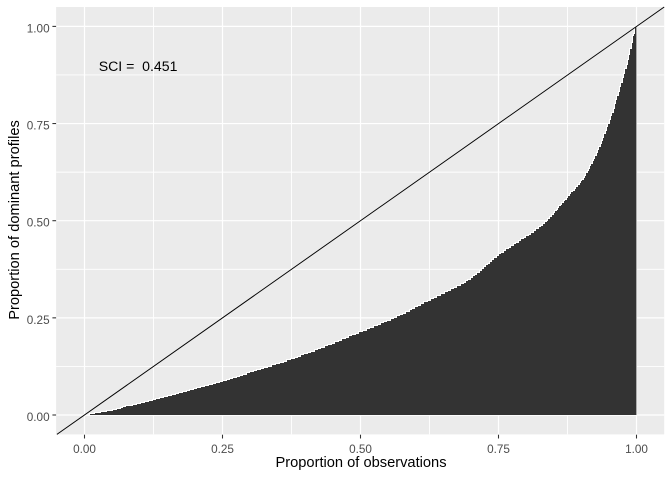 This screenshot has width=672, height=480. What do you see at coordinates (360, 463) in the screenshot?
I see `svg-text: Proportion of observations` at bounding box center [360, 463].